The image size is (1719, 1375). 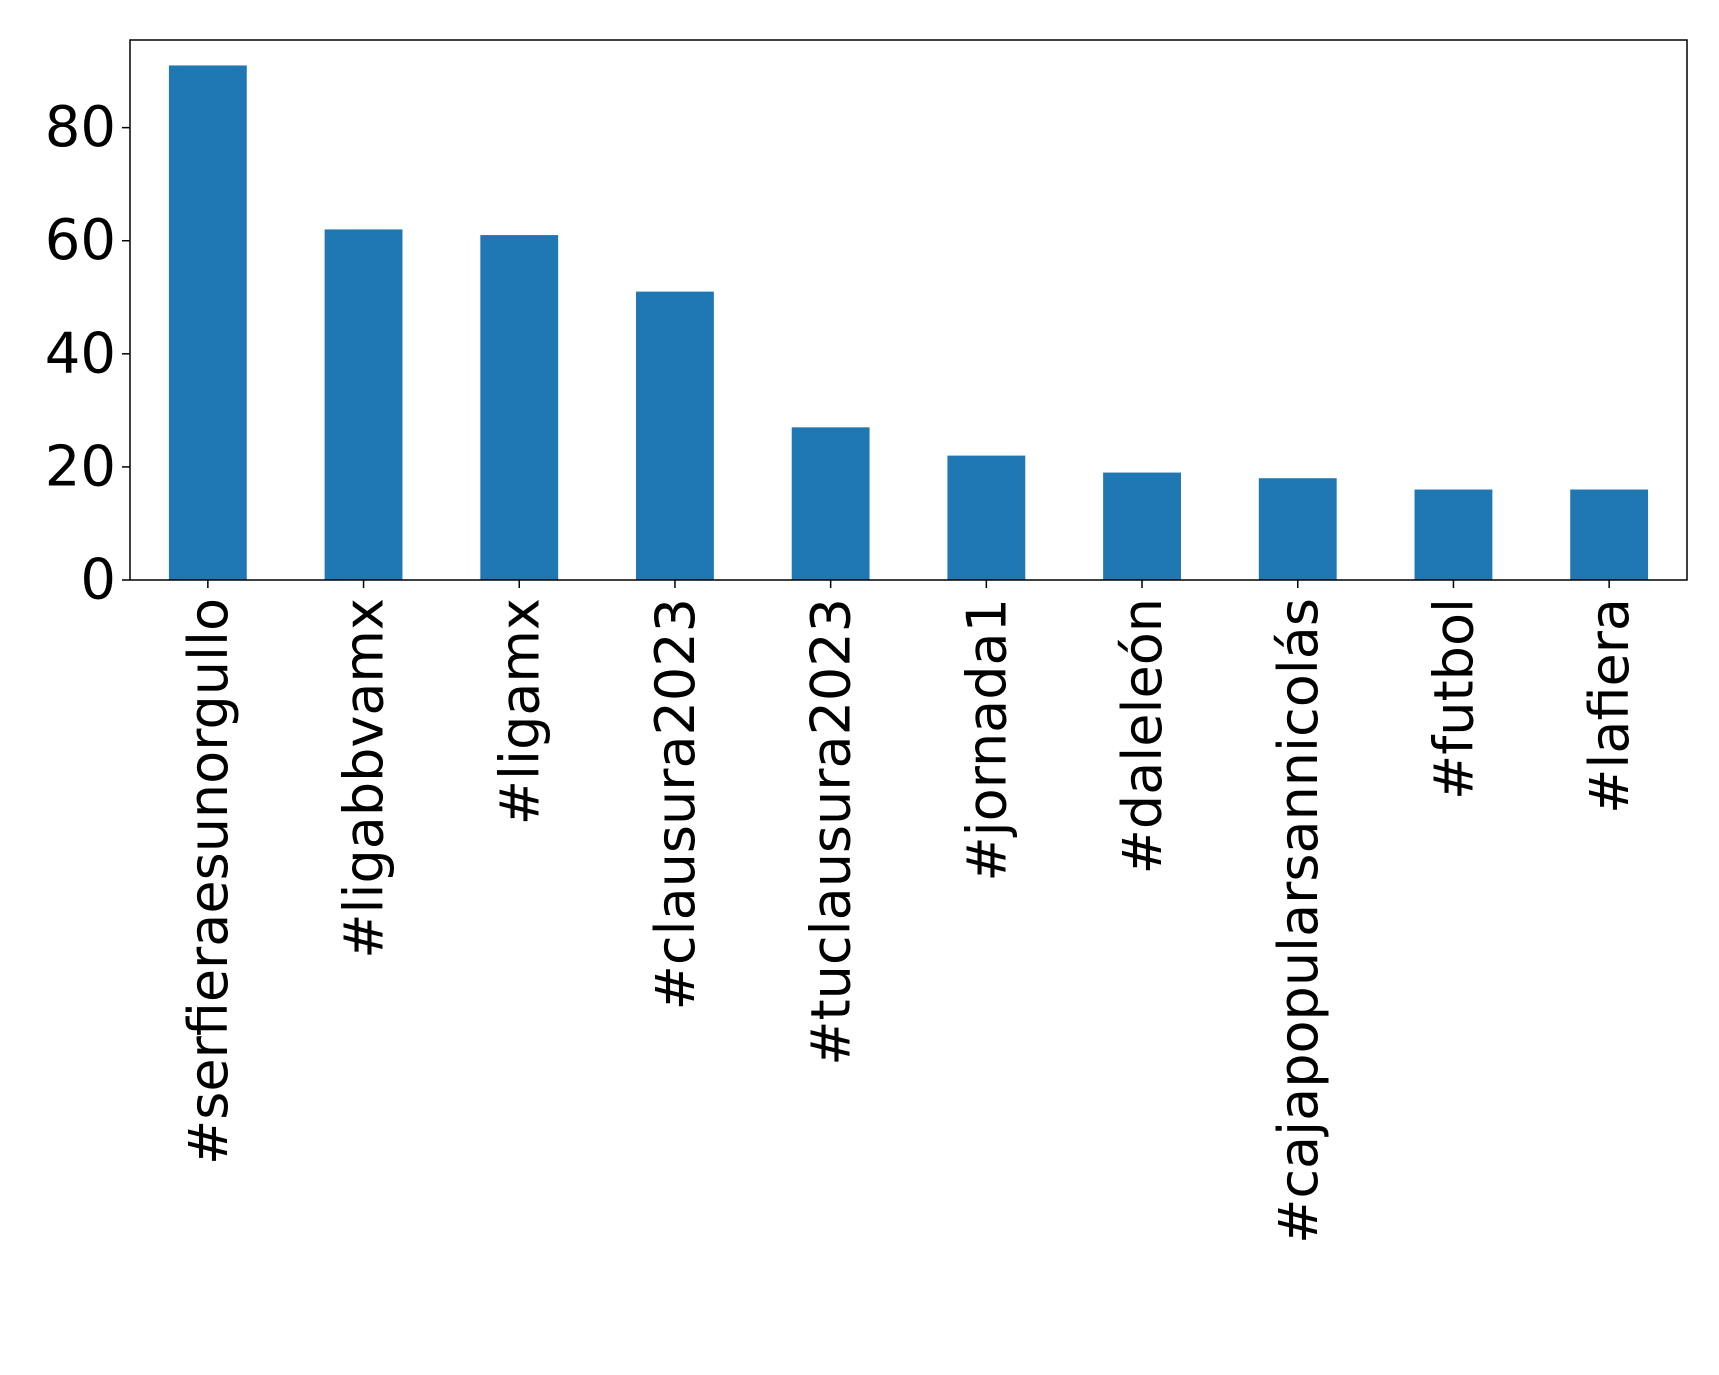 What do you see at coordinates (80, 353) in the screenshot?
I see `y-tick-label: 40` at bounding box center [80, 353].